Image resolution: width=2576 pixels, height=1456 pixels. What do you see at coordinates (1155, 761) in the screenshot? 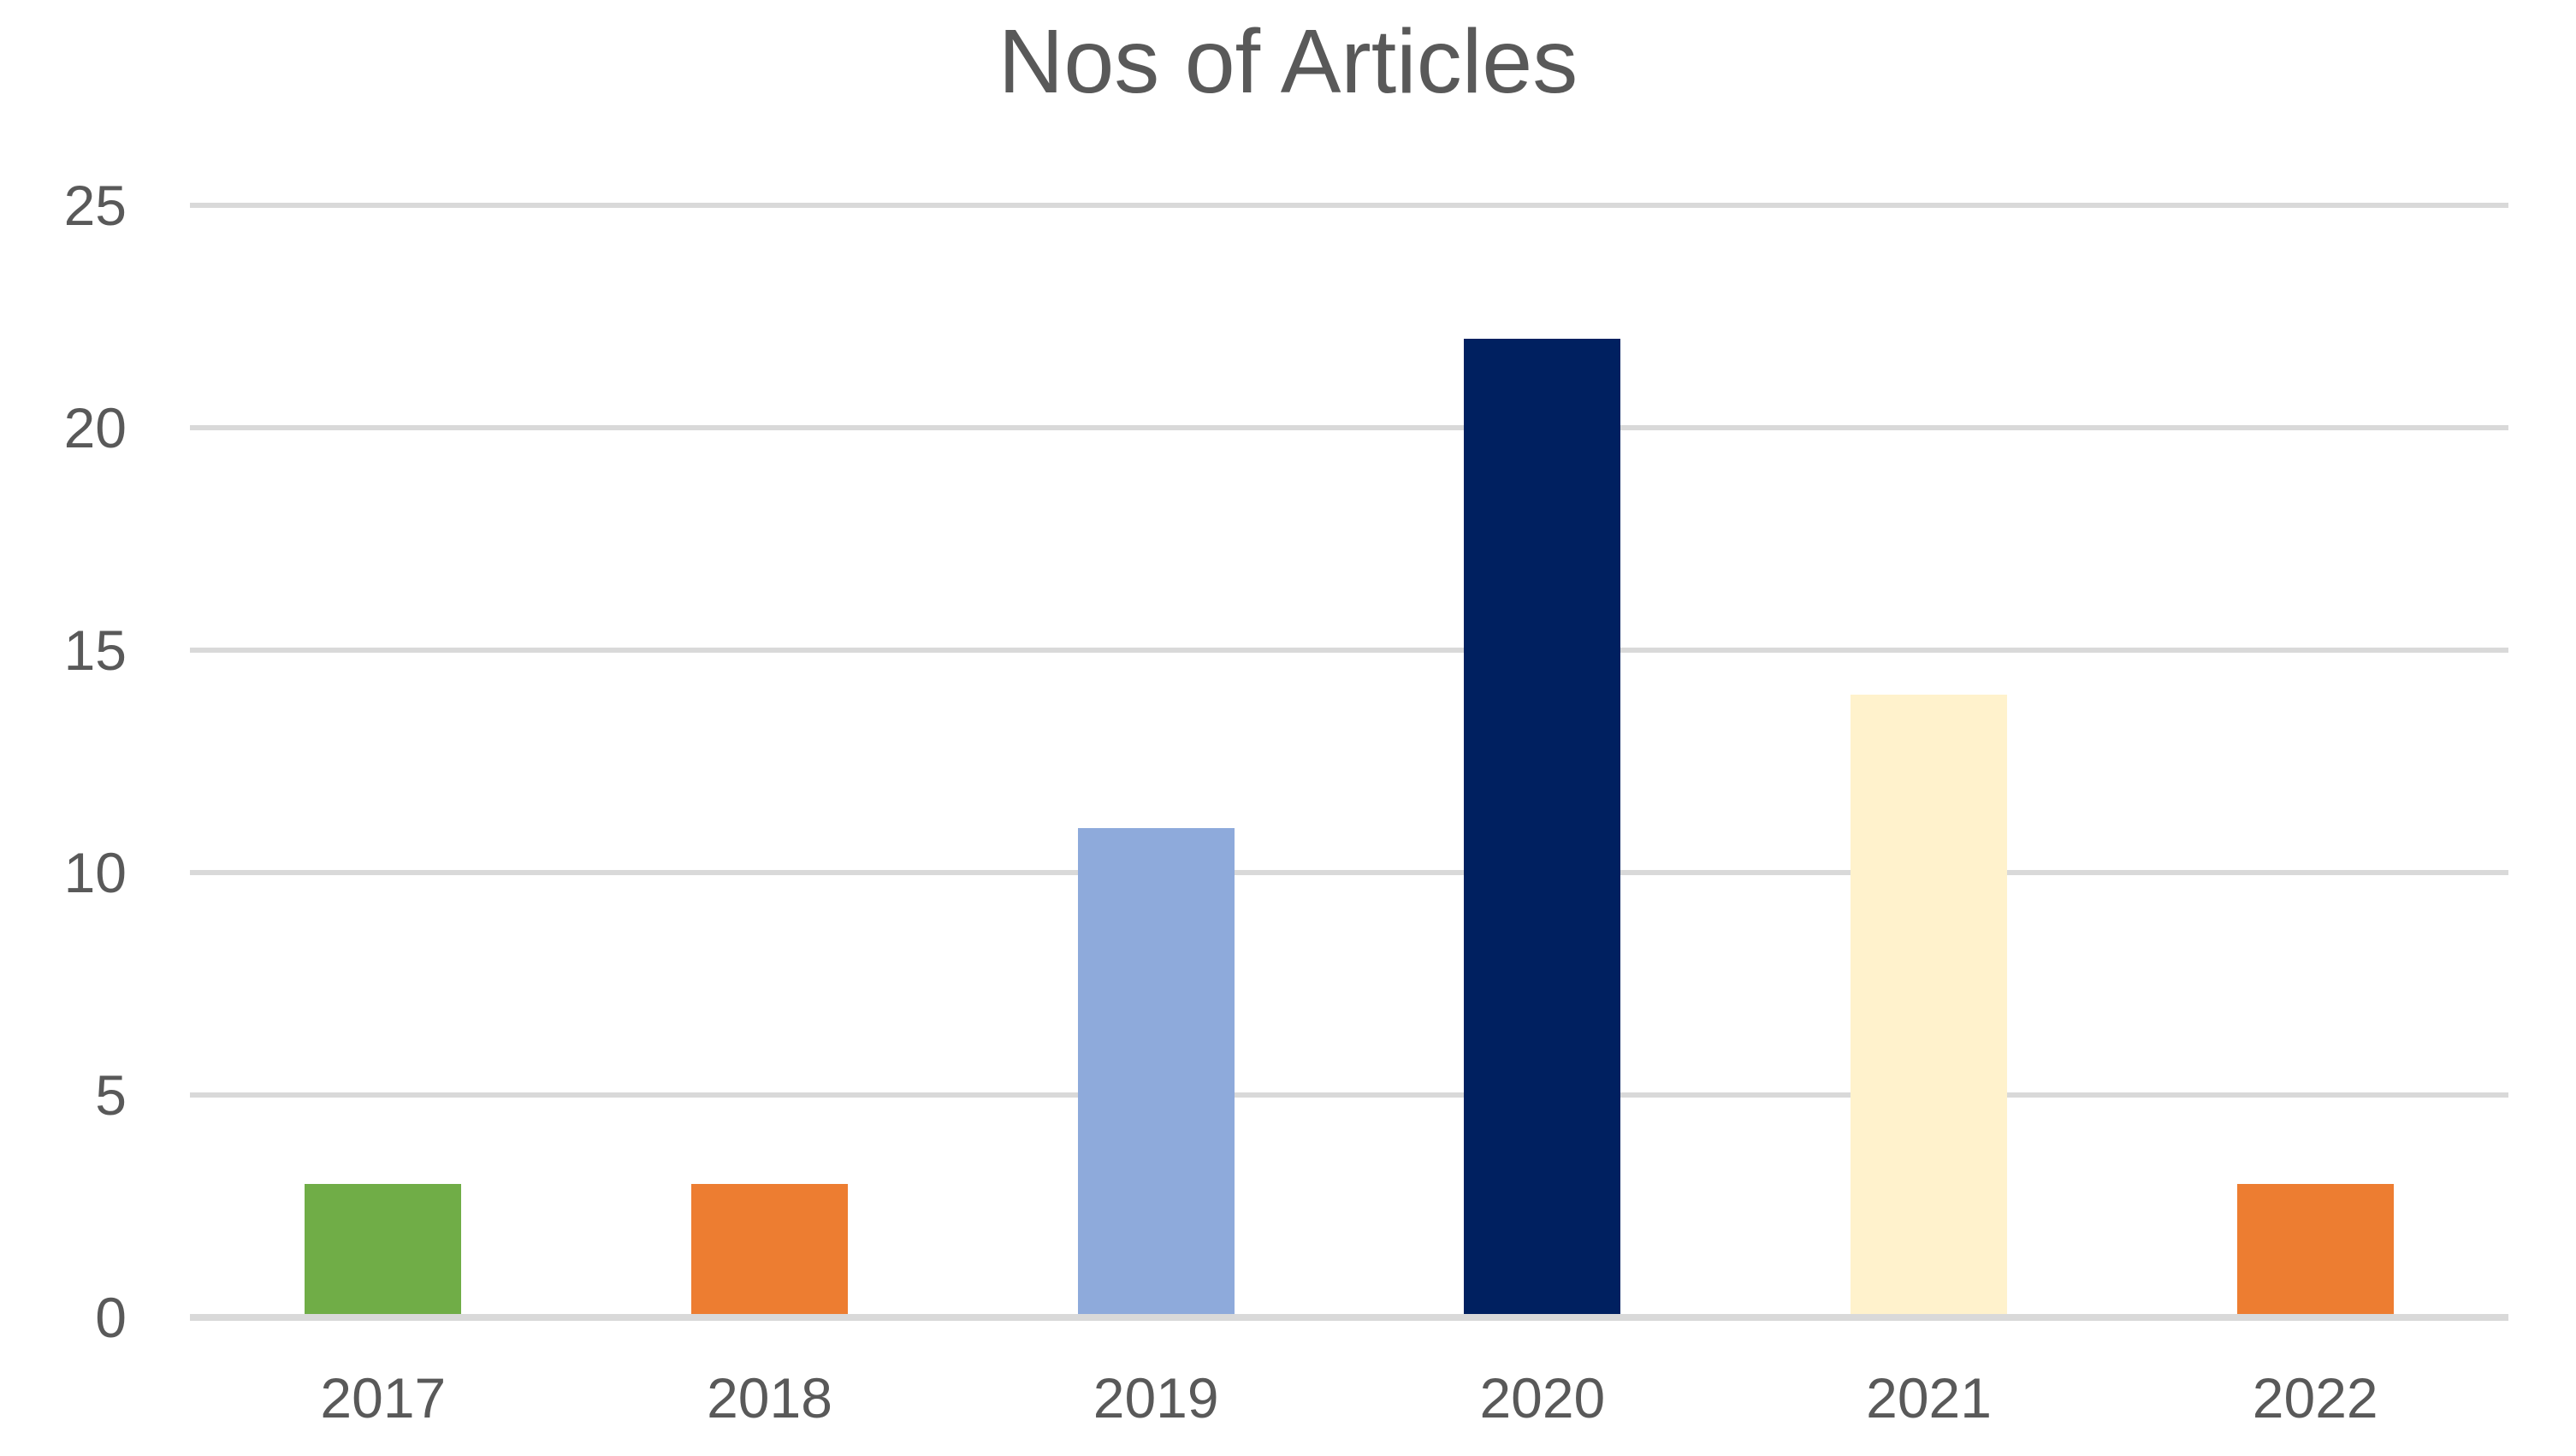
I see `bar-cell-2019` at bounding box center [1155, 761].